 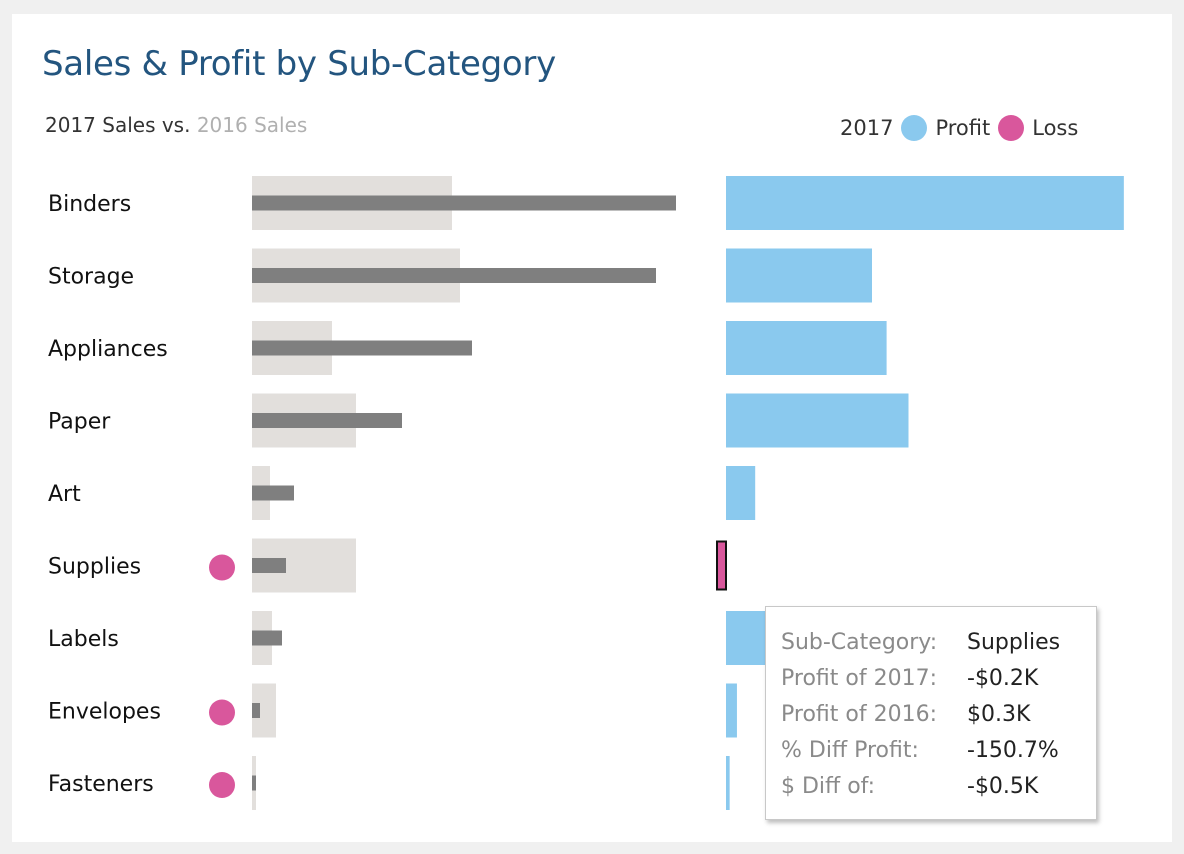 What do you see at coordinates (94, 567) in the screenshot?
I see `category-label-supplies: Supplies` at bounding box center [94, 567].